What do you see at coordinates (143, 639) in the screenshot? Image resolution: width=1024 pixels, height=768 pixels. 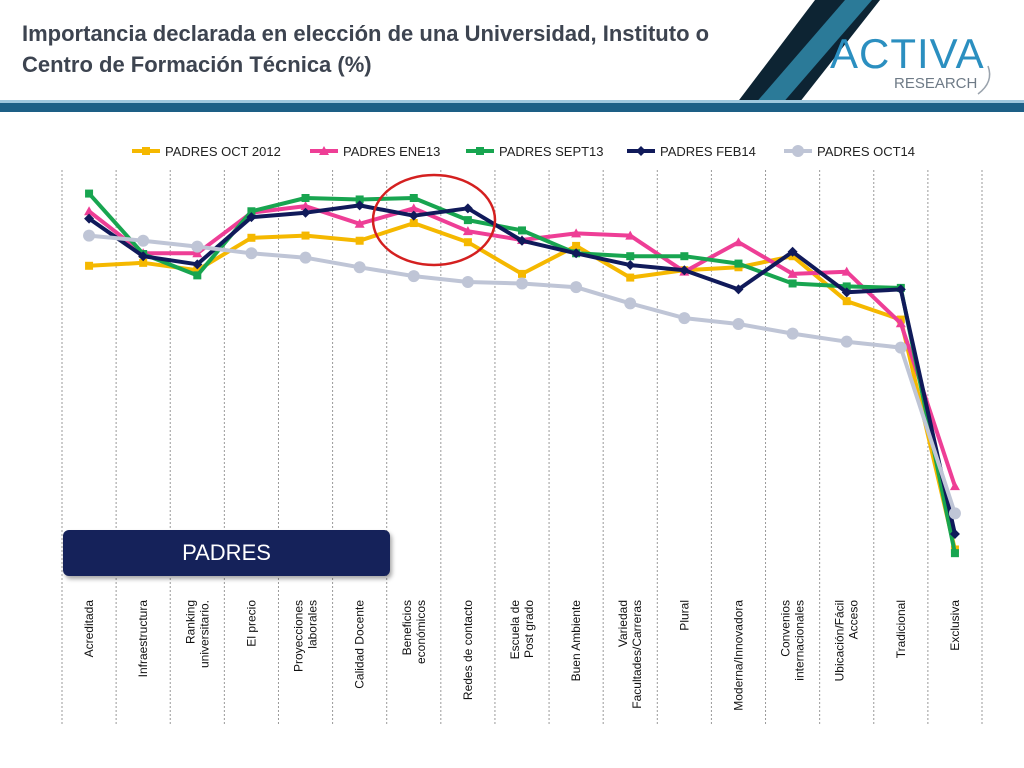 I see `x-tick-label: Infraestructura` at bounding box center [143, 639].